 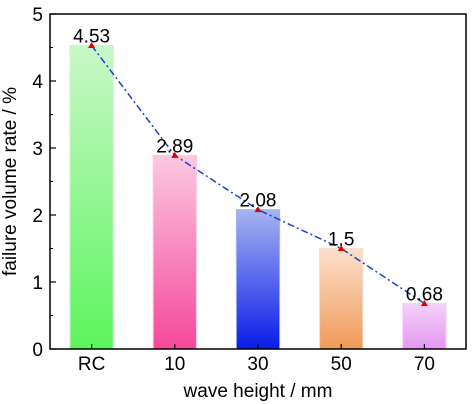 What do you see at coordinates (174, 364) in the screenshot?
I see `x-tick-label: 10` at bounding box center [174, 364].